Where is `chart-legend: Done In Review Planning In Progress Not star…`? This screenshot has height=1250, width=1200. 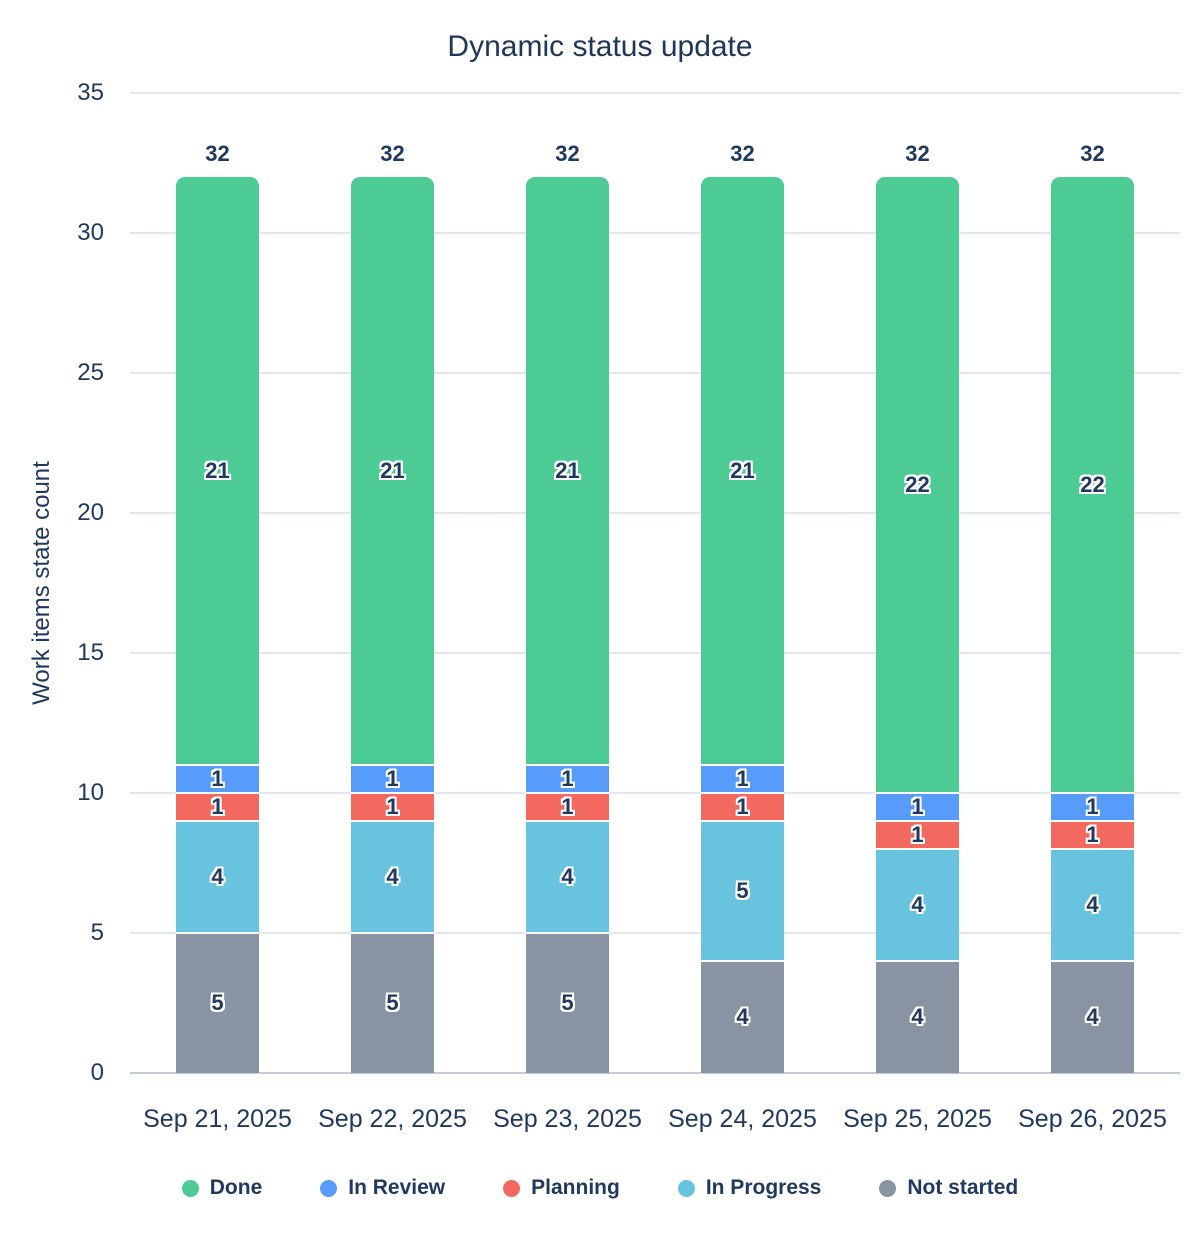
chart-legend: Done In Review Planning In Progress Not star… is located at coordinates (600, 1188).